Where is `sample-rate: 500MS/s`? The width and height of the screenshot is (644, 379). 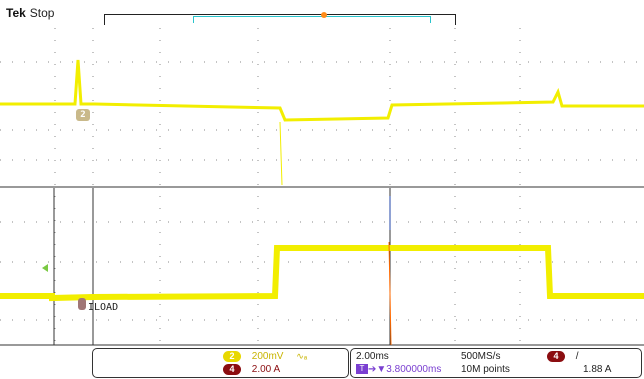
sample-rate: 500MS/s is located at coordinates (481, 356).